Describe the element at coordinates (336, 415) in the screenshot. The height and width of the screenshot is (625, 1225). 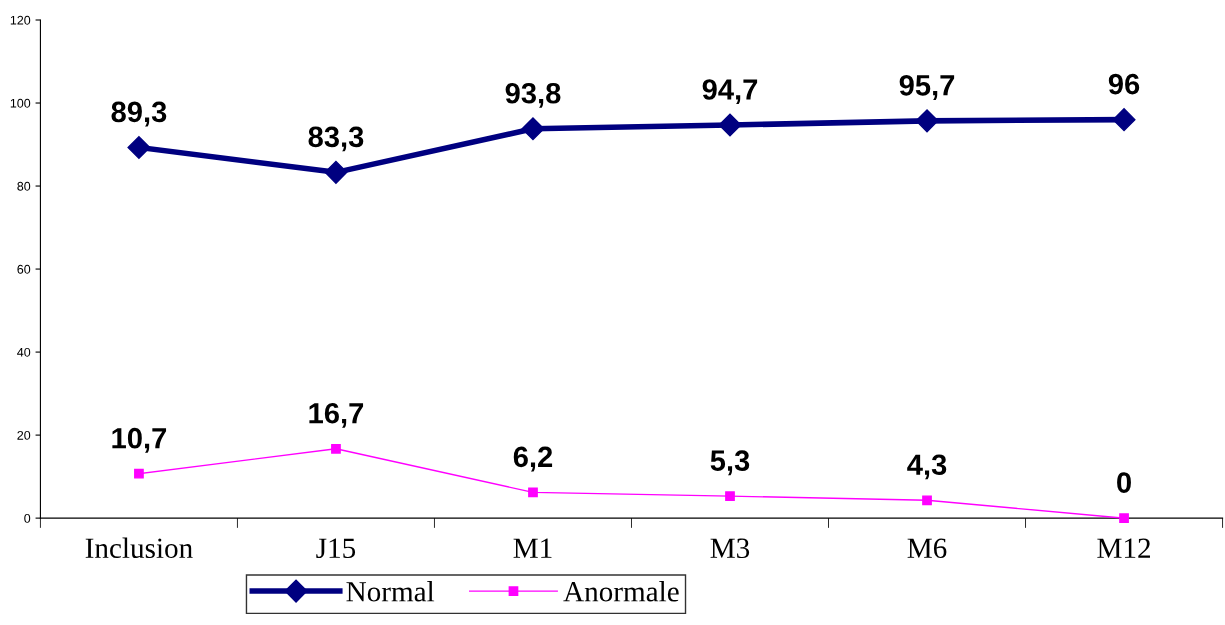
I see `data-label: 16,7` at that location.